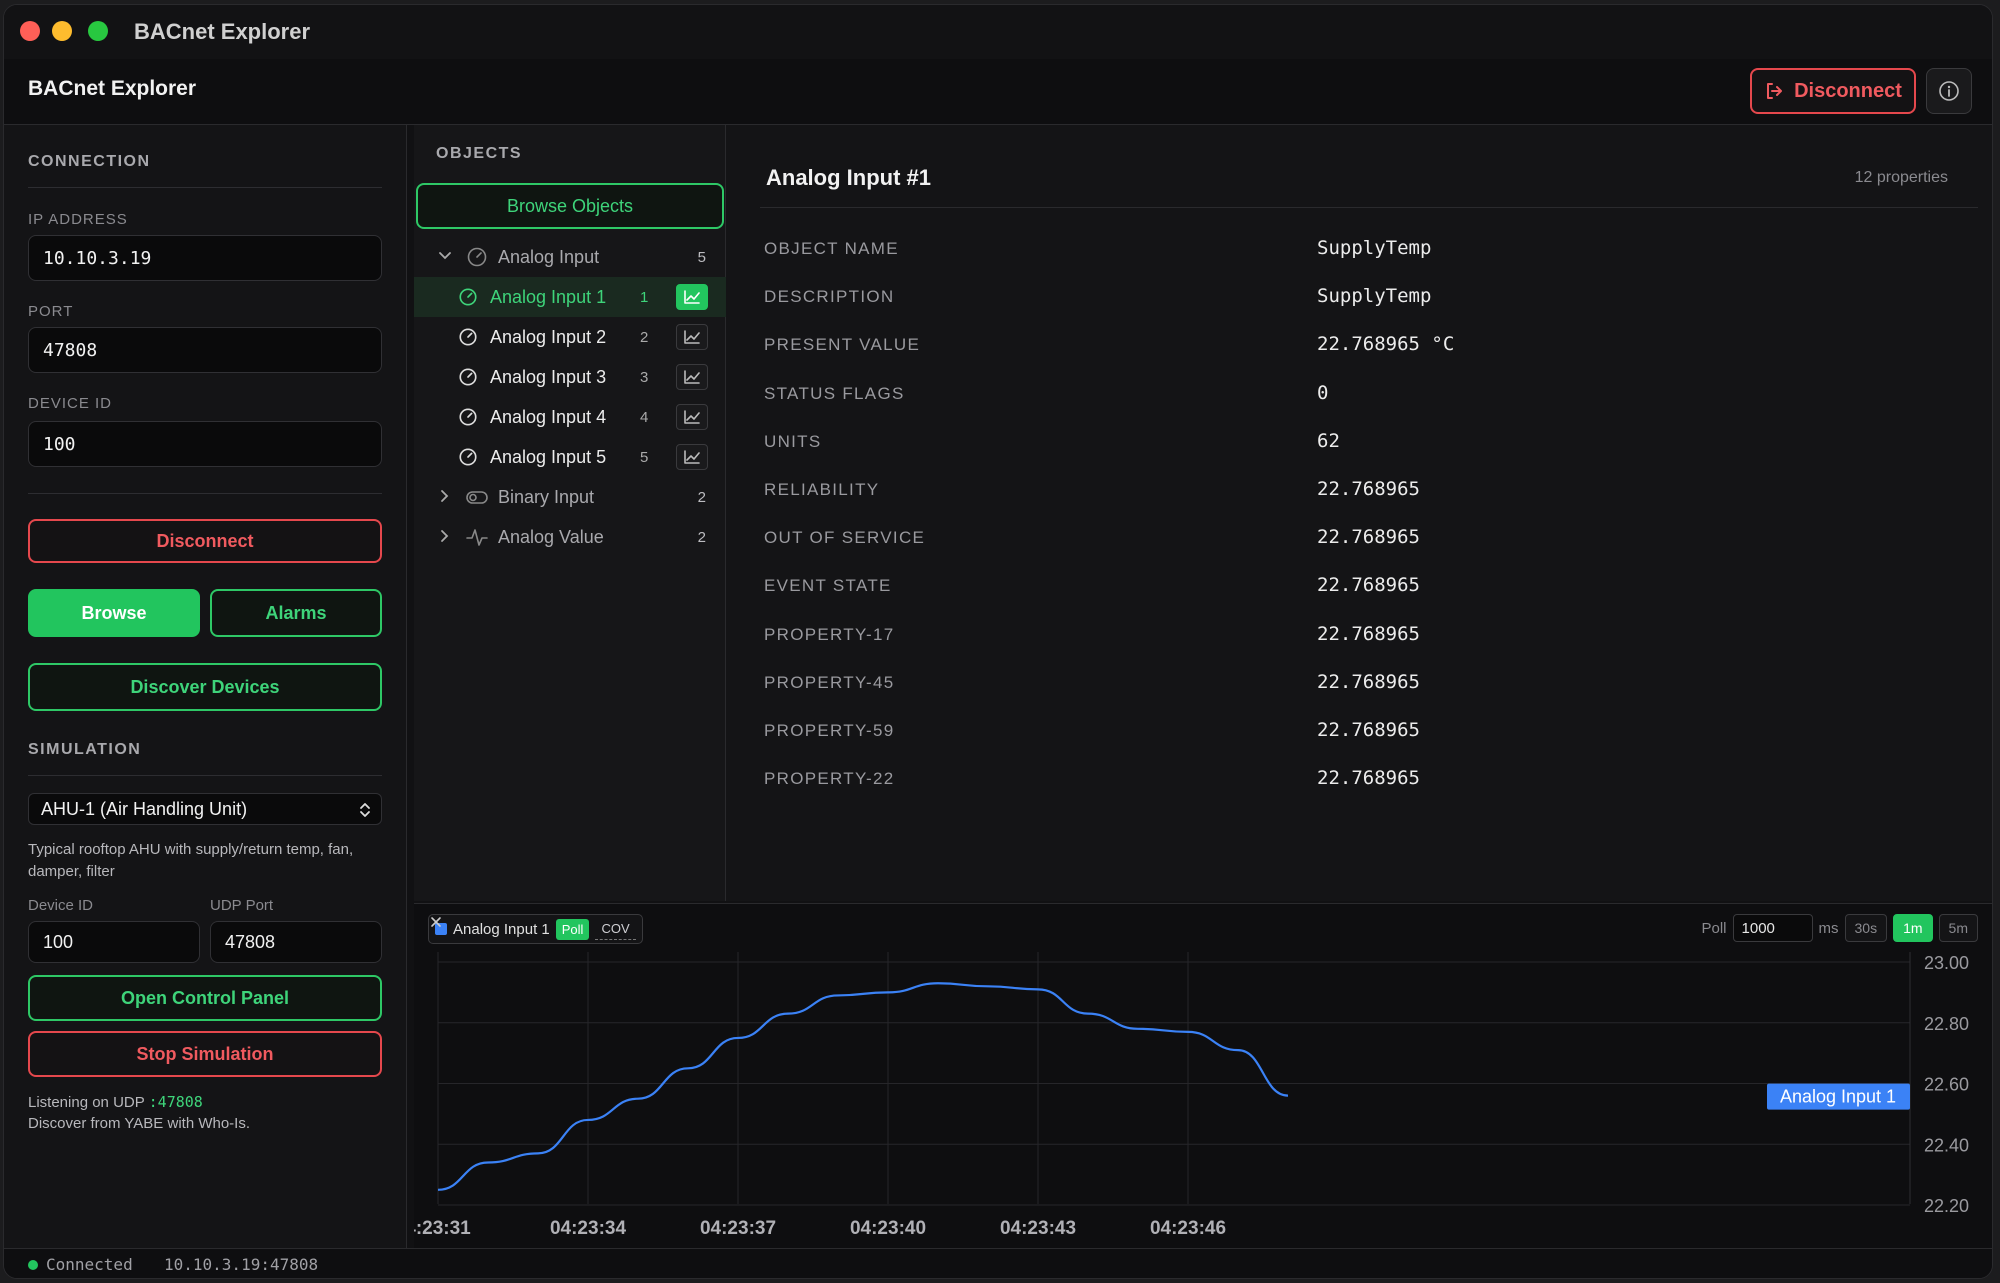  What do you see at coordinates (1323, 392) in the screenshot?
I see `property-value: 0` at bounding box center [1323, 392].